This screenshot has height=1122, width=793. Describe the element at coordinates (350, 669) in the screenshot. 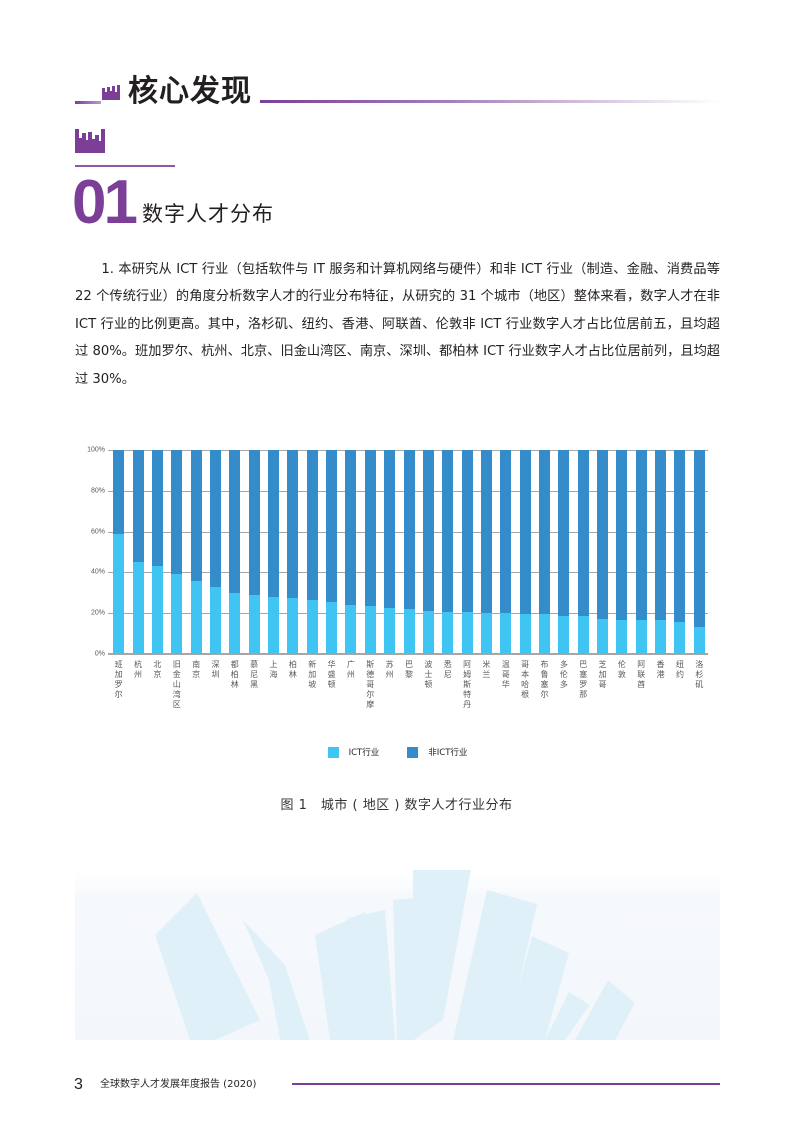

I see `x-tick-label: 广州` at that location.